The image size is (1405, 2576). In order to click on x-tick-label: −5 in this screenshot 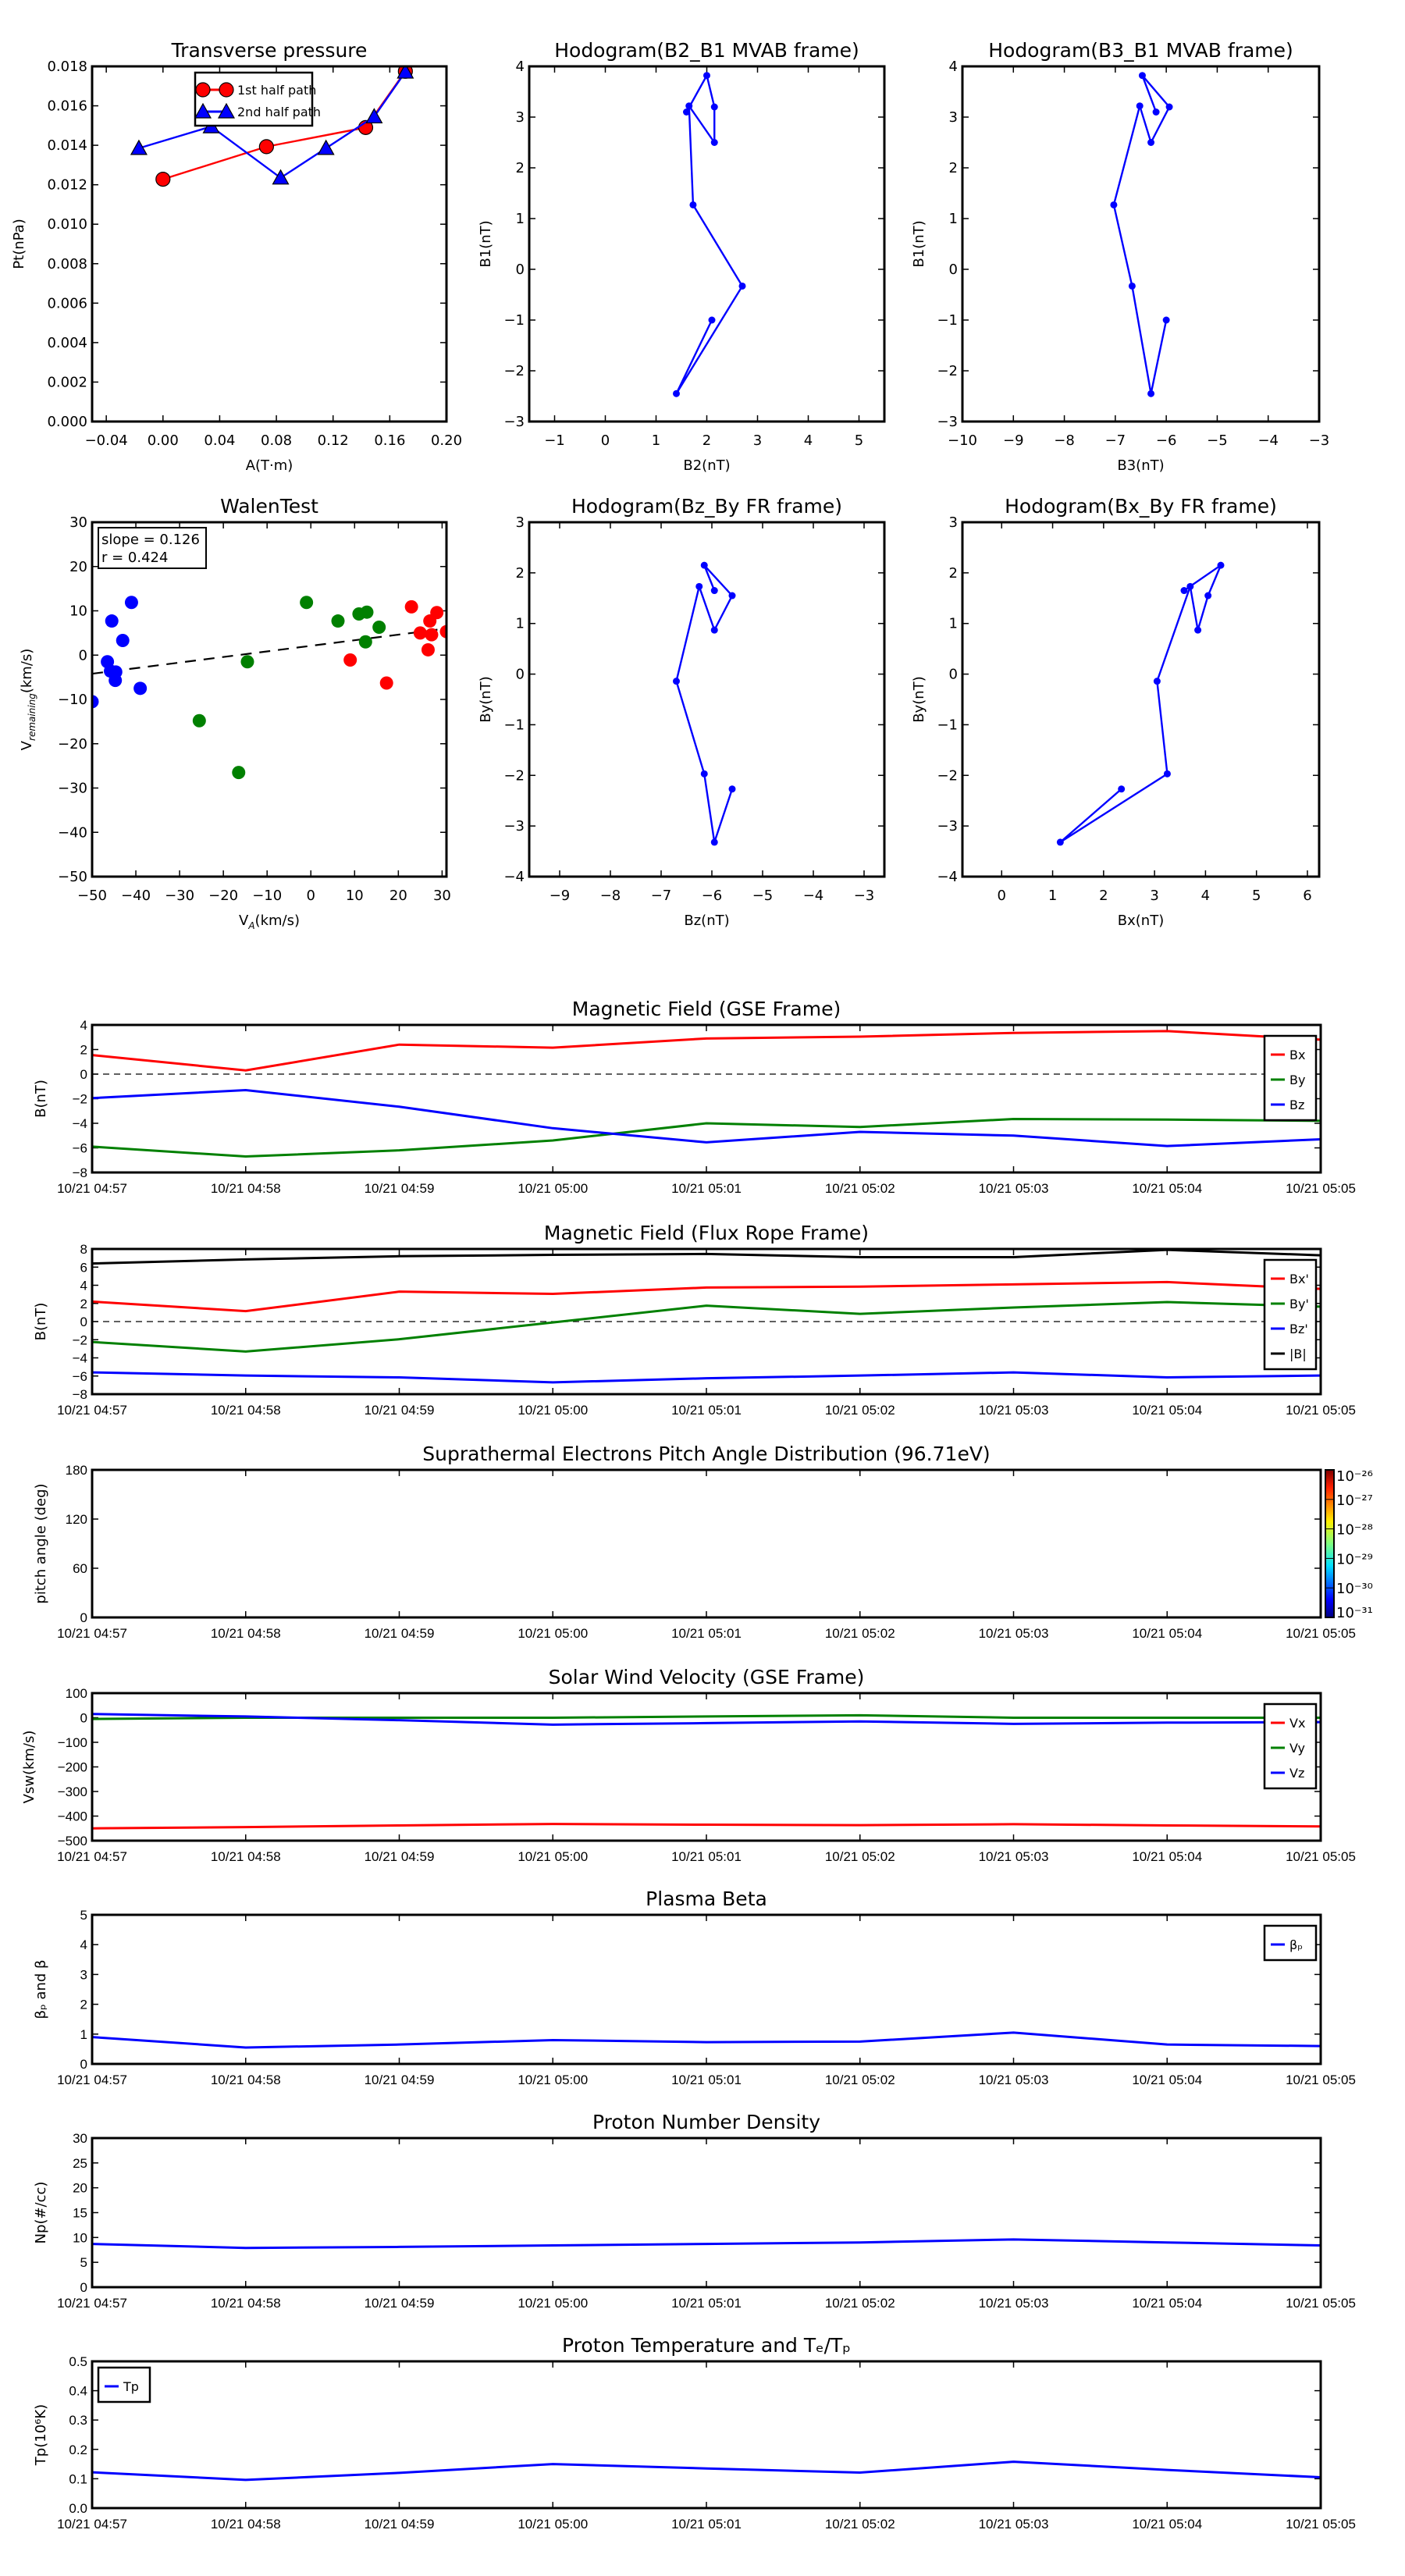, I will do `click(763, 896)`.